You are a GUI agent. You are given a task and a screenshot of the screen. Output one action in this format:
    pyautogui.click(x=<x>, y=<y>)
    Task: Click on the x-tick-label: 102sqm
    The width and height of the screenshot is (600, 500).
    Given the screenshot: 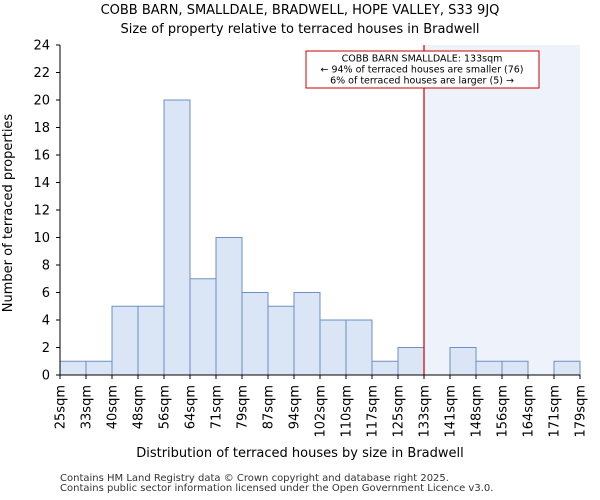 What is the action you would take?
    pyautogui.click(x=321, y=411)
    